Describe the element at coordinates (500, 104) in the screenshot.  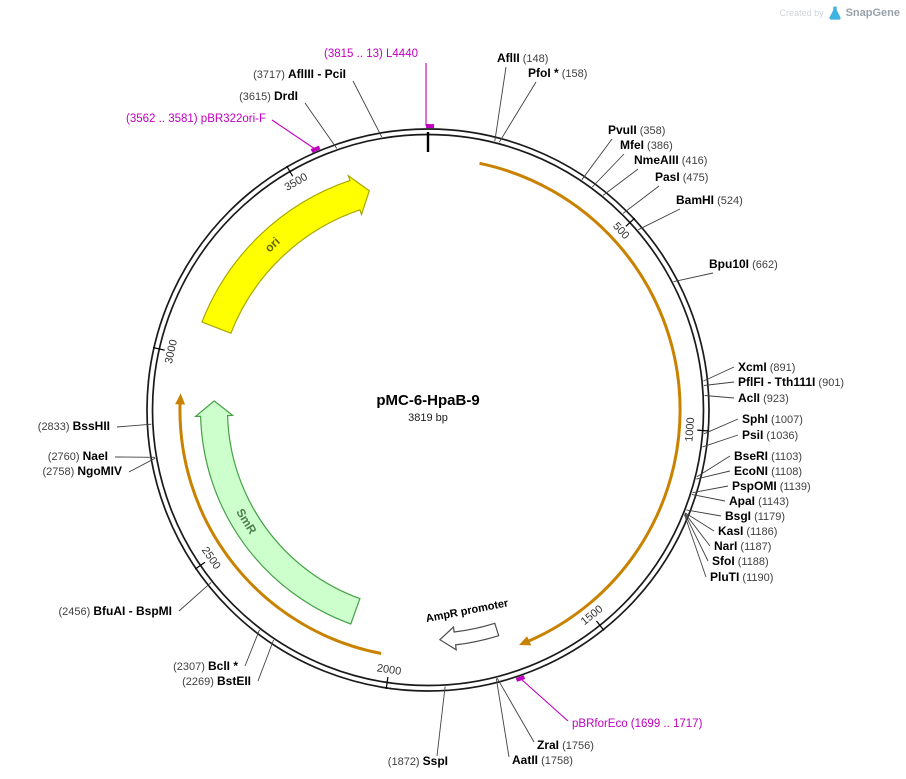
I see `enzyme-callout-AflII` at that location.